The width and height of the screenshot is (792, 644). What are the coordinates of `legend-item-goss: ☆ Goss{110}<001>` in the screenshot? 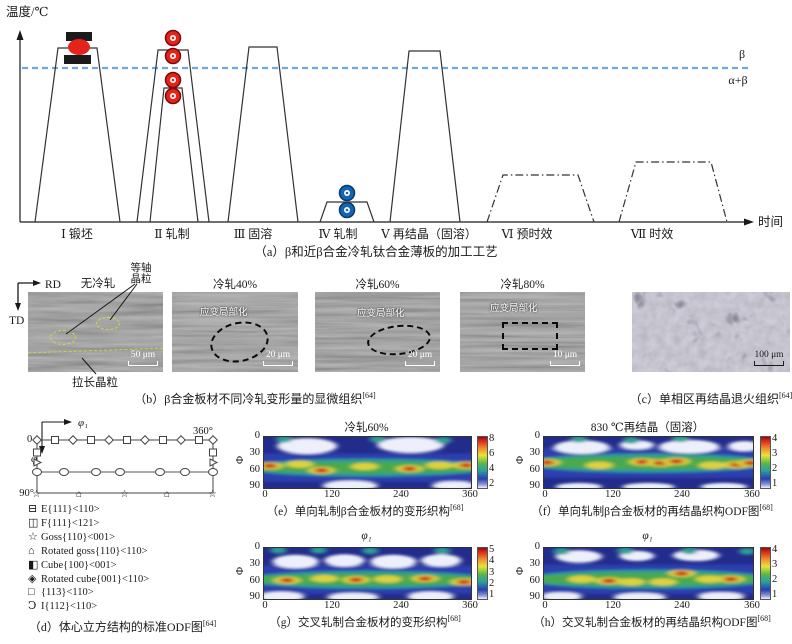 It's located at (72, 536).